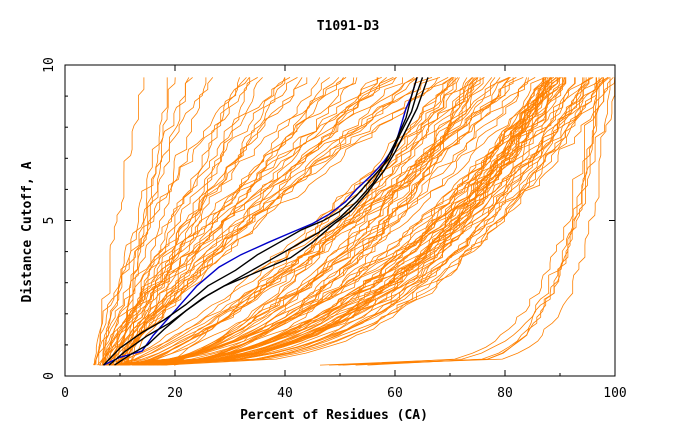 The image size is (680, 440). I want to click on x-tick-label: 100, so click(614, 393).